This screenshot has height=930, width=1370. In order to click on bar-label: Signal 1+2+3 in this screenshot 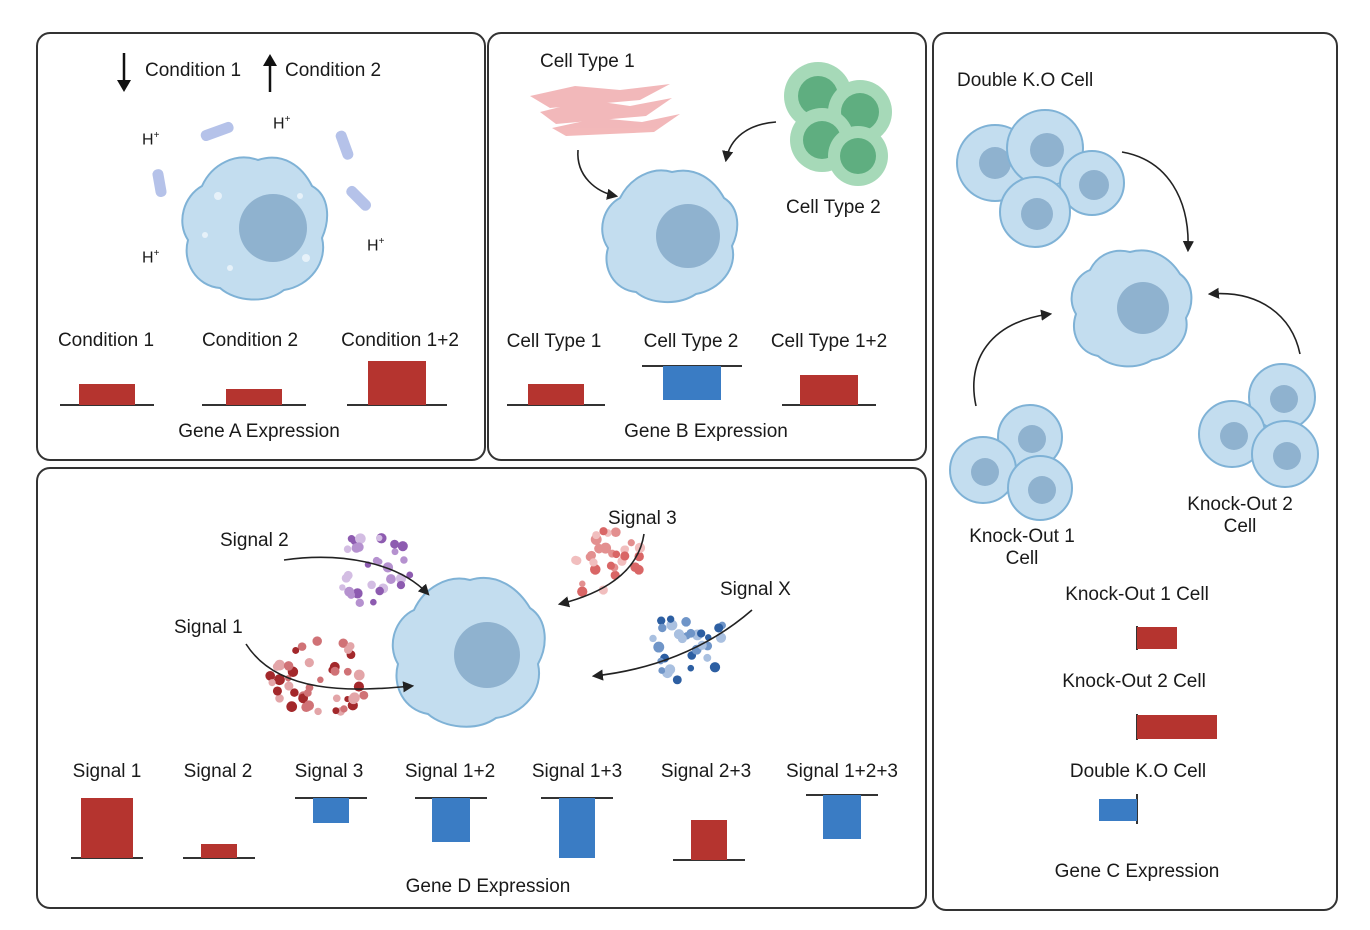, I will do `click(842, 771)`.